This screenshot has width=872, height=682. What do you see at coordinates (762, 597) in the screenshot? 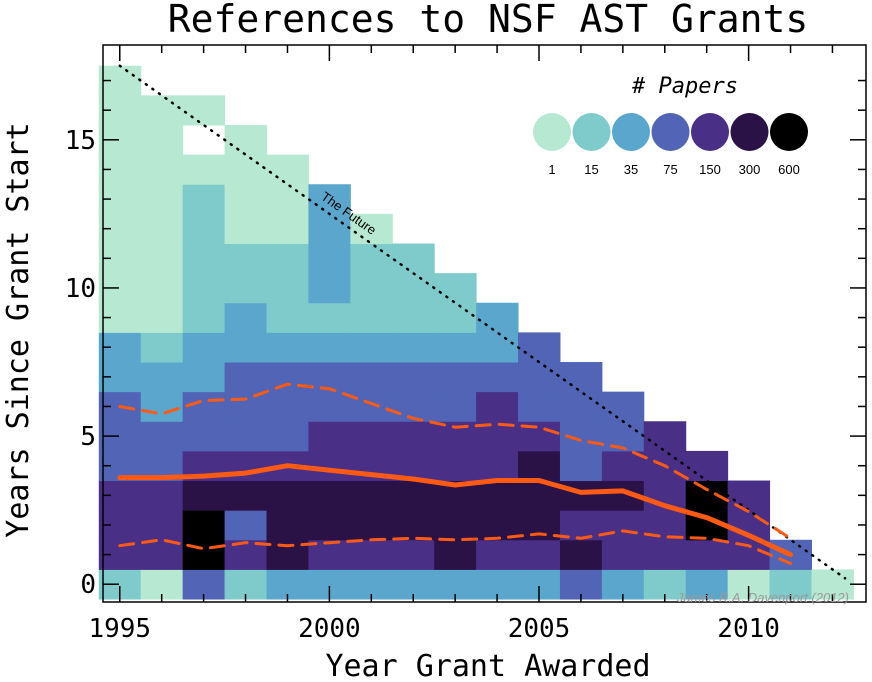
I see `credit-label: James R.A. Davenport (2012)` at bounding box center [762, 597].